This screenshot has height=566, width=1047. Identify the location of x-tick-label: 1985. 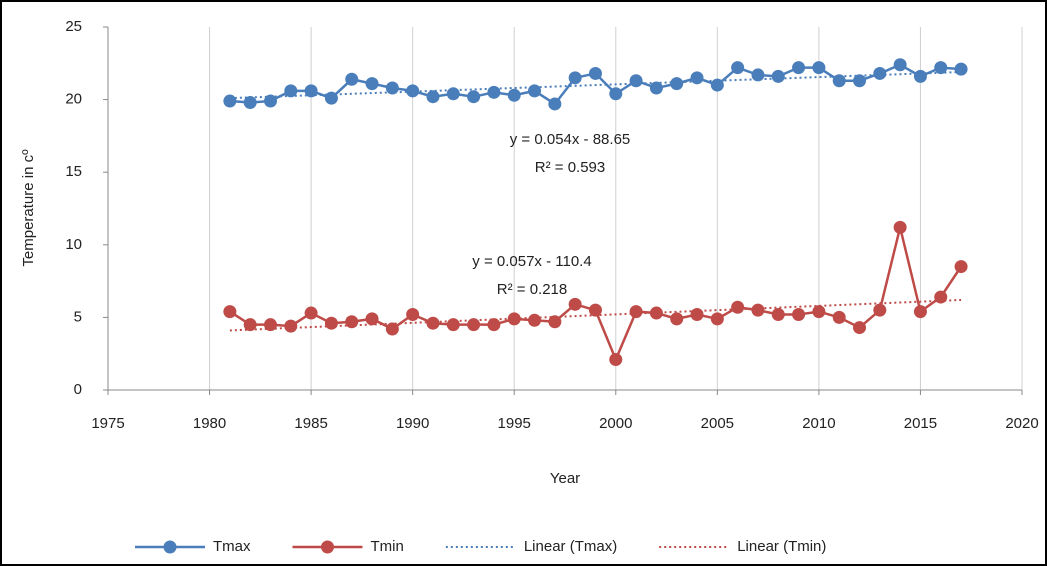
(310, 423).